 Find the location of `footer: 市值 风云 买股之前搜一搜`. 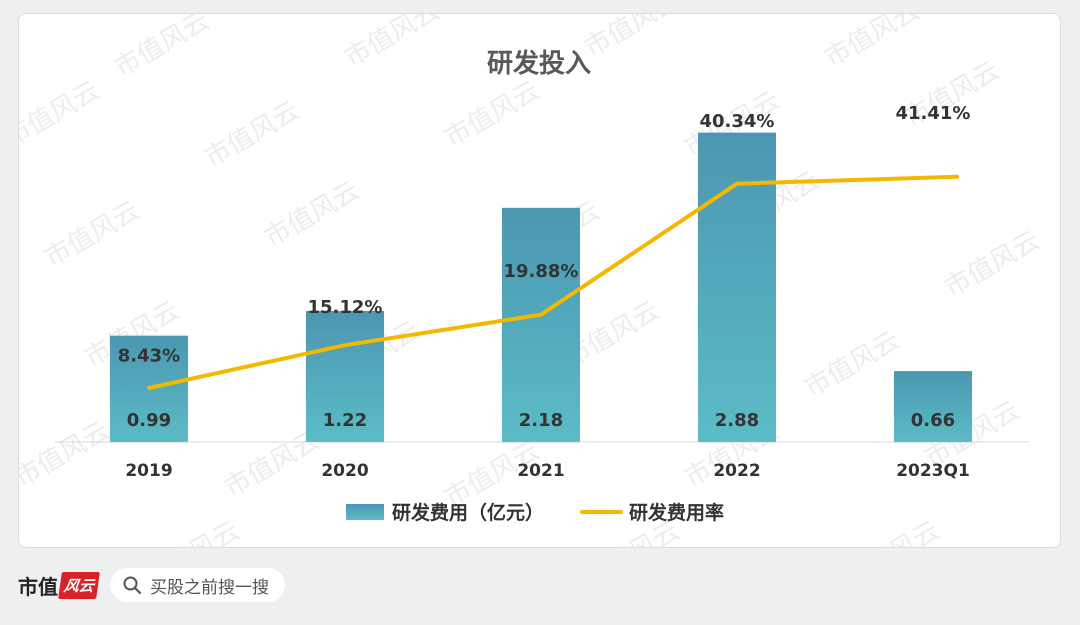

footer: 市值 风云 买股之前搜一搜 is located at coordinates (152, 585).